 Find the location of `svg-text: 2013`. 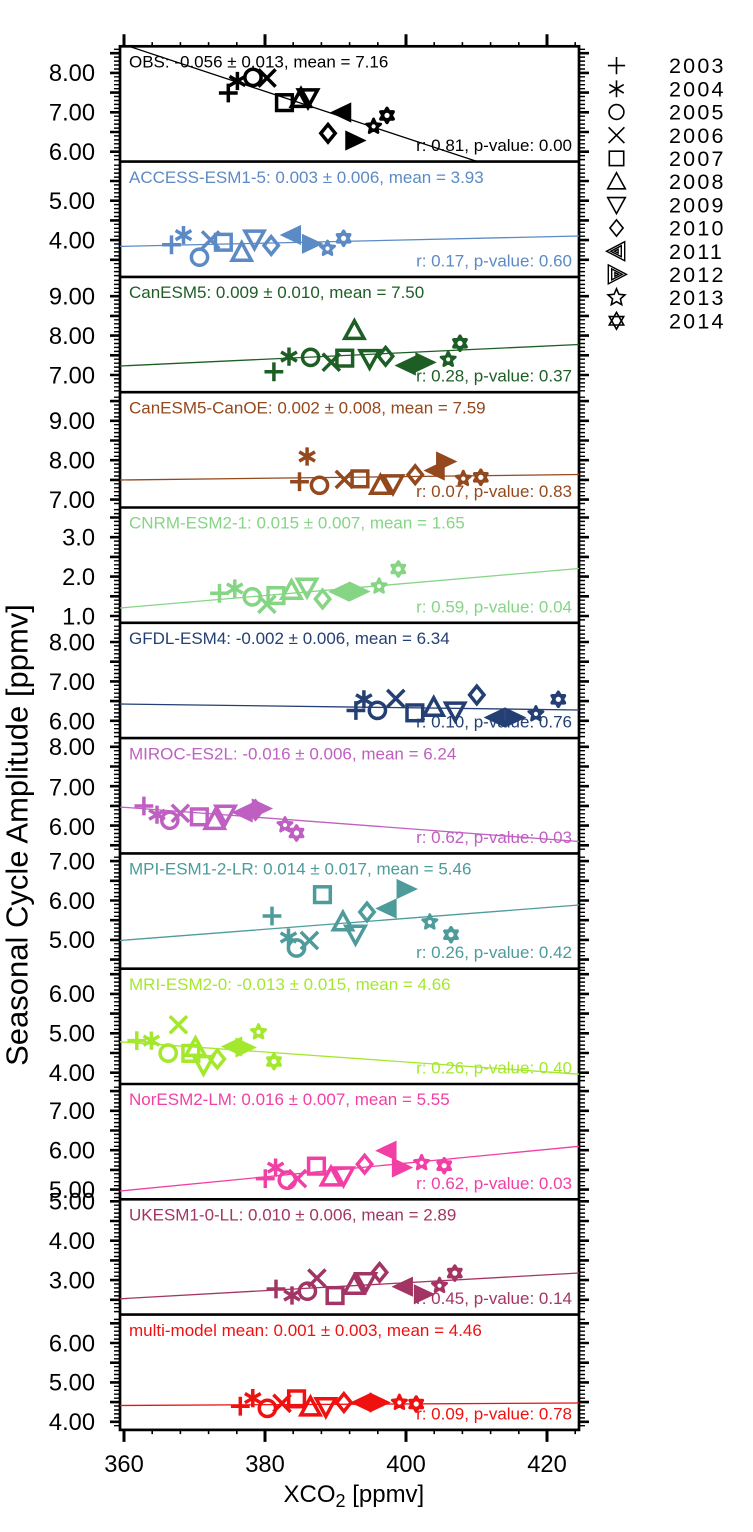

svg-text: 2013 is located at coordinates (697, 298).